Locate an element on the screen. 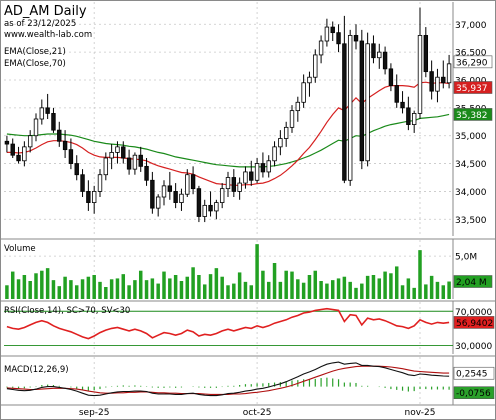 The image size is (496, 420). legend-ema21: EMA(Close,21) is located at coordinates (35, 52).